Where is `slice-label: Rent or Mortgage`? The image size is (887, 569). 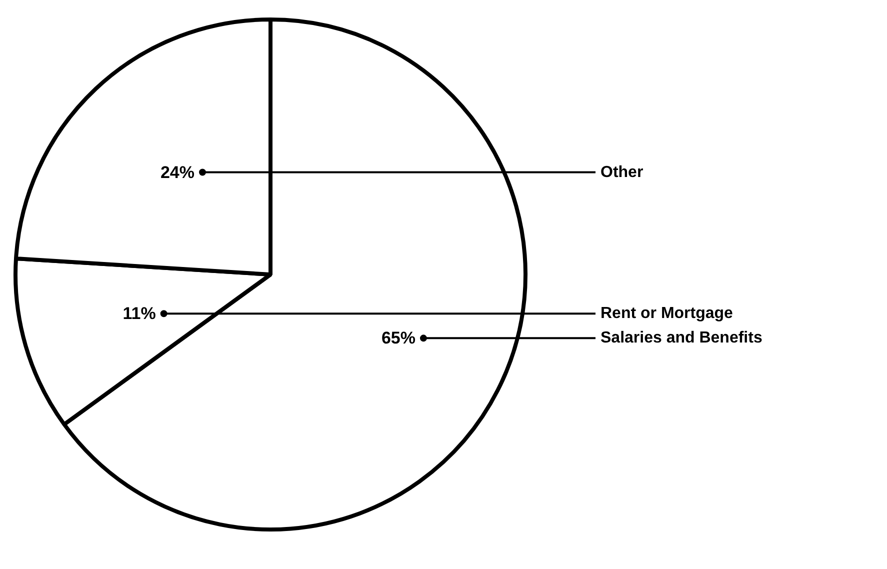 slice-label: Rent or Mortgage is located at coordinates (667, 313).